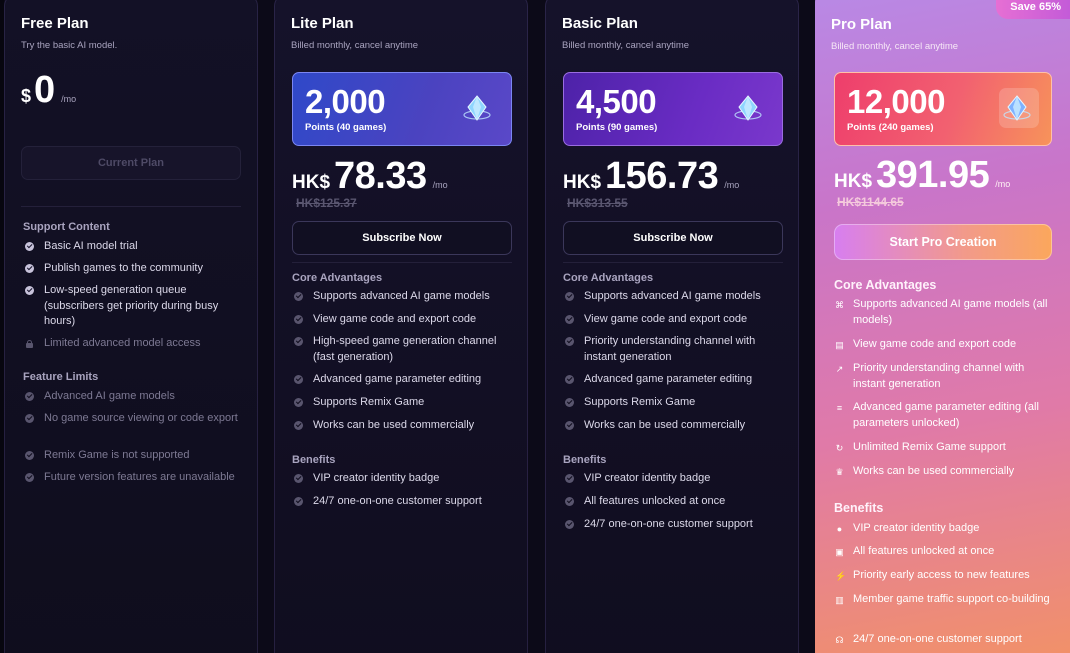 The height and width of the screenshot is (653, 1070). Describe the element at coordinates (839, 345) in the screenshot. I see `code-icon: ▤` at that location.